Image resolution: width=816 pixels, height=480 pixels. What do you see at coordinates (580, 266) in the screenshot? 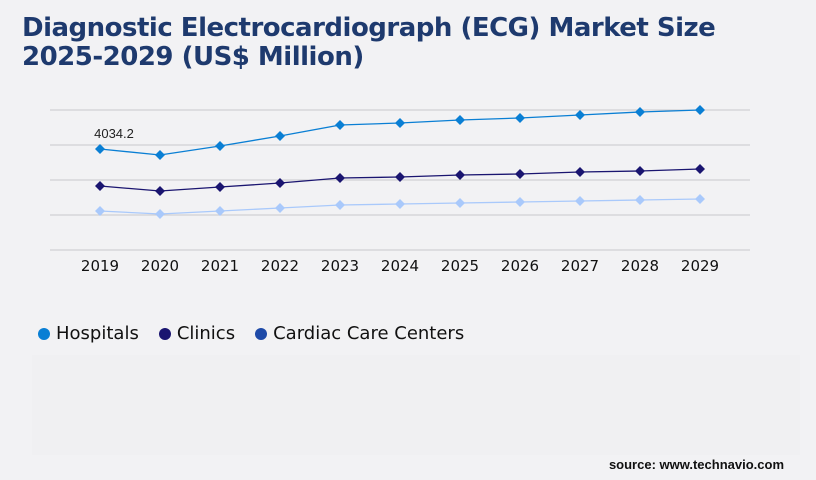
I see `x-tick-label: 2027` at bounding box center [580, 266].